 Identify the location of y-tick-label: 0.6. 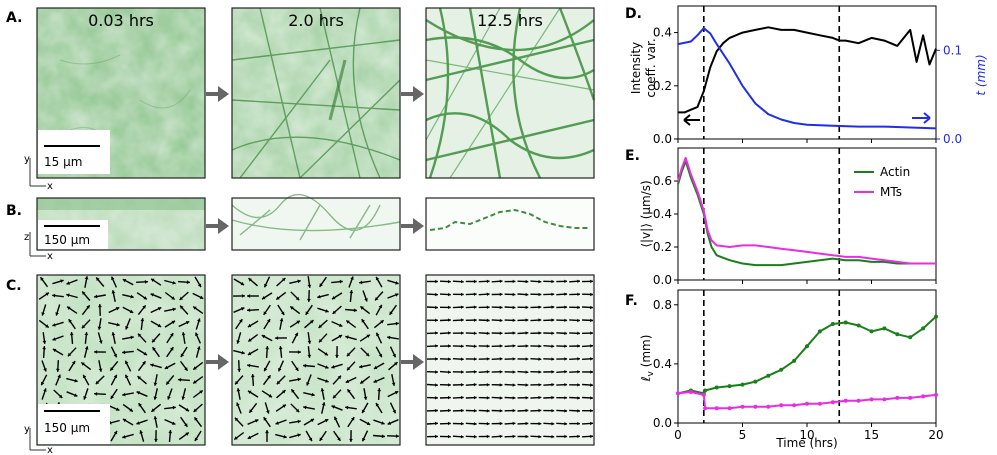
(662, 181).